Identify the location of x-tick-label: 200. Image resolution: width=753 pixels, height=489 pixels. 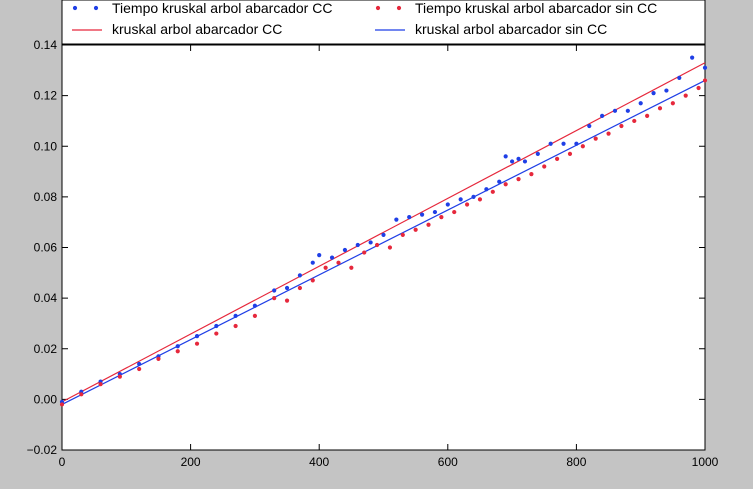
(191, 462).